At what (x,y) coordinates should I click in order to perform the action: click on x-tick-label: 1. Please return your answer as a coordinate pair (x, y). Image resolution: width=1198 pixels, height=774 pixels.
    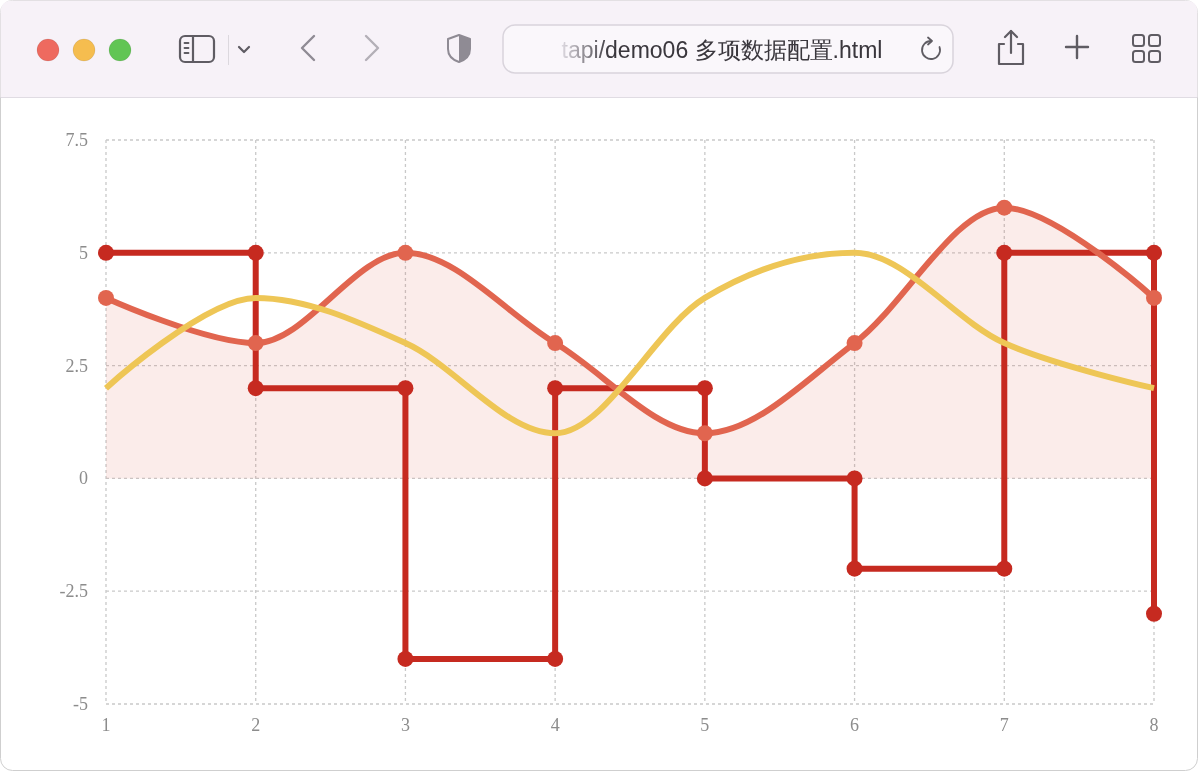
    Looking at the image, I should click on (106, 725).